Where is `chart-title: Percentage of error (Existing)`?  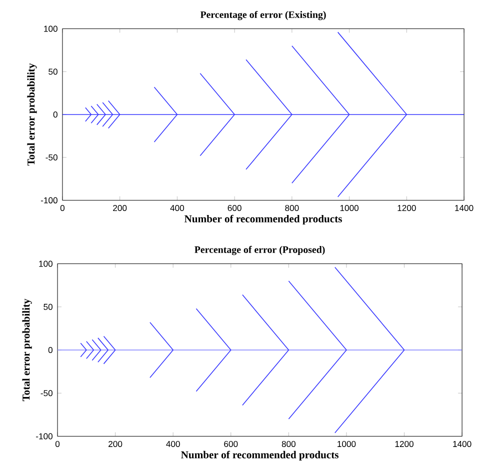 chart-title: Percentage of error (Existing) is located at coordinates (263, 15).